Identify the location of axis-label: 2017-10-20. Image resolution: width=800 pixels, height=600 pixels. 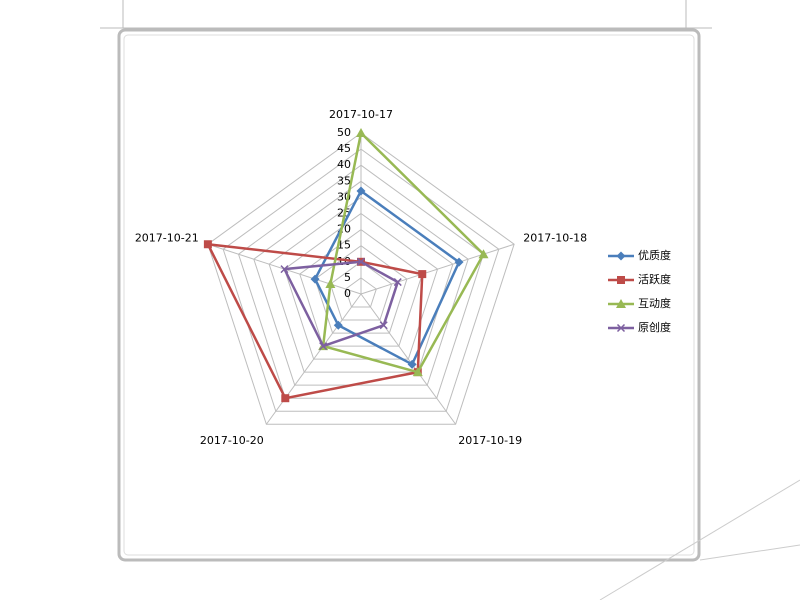
(232, 440).